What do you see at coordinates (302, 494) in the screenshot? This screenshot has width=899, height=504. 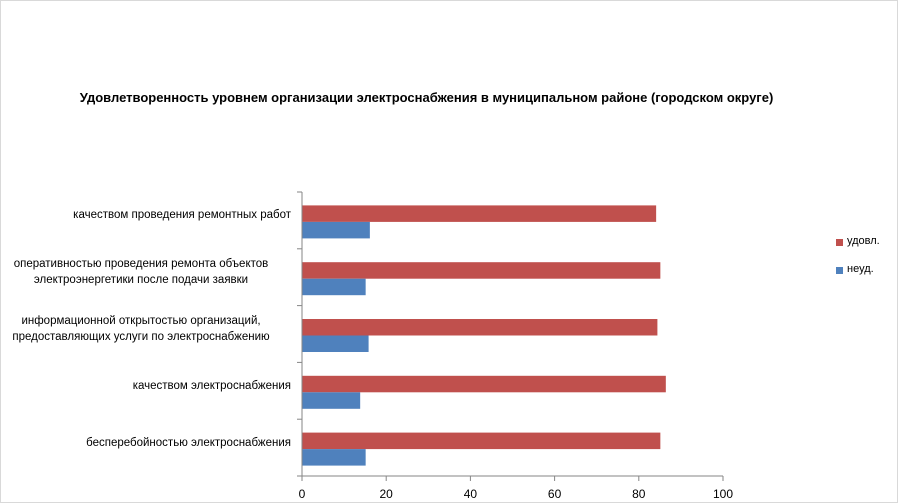 I see `x-tick-label: 0` at bounding box center [302, 494].